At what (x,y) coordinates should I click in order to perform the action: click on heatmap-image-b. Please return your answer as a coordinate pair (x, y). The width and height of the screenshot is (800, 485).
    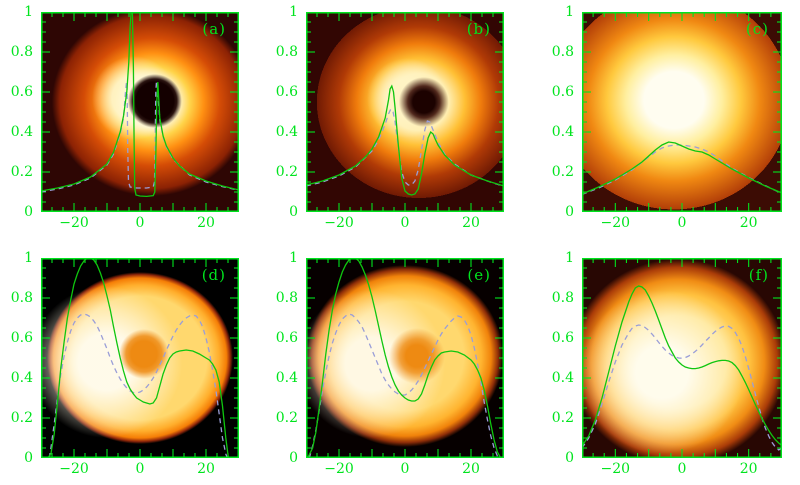
    Looking at the image, I should click on (405, 112).